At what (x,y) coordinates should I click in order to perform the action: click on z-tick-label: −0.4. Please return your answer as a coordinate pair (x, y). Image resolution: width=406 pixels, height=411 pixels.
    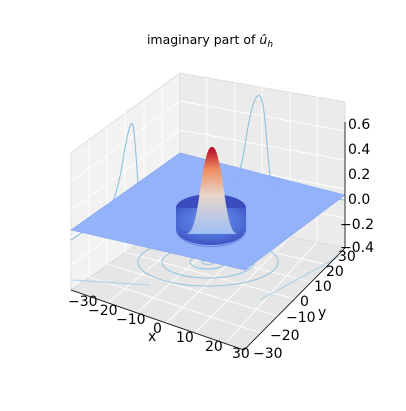
    Looking at the image, I should click on (357, 248).